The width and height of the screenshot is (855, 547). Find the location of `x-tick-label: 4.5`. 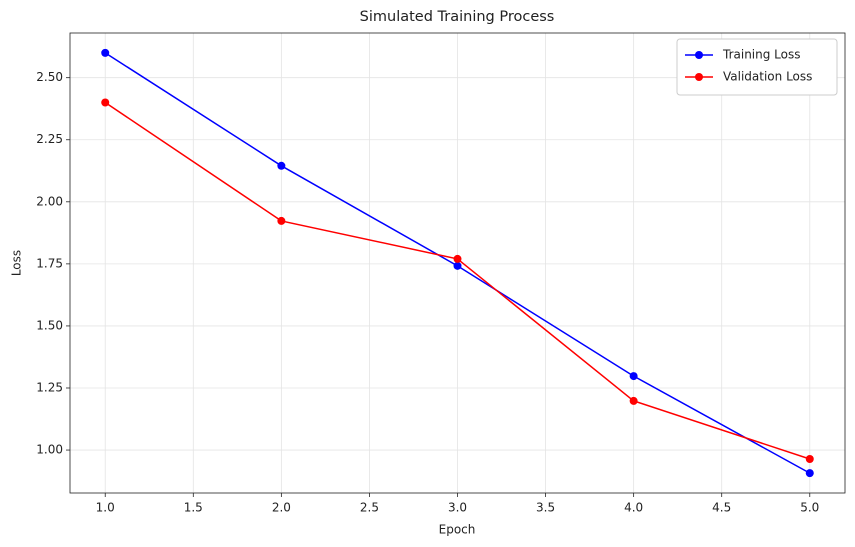

x-tick-label: 4.5 is located at coordinates (721, 508).